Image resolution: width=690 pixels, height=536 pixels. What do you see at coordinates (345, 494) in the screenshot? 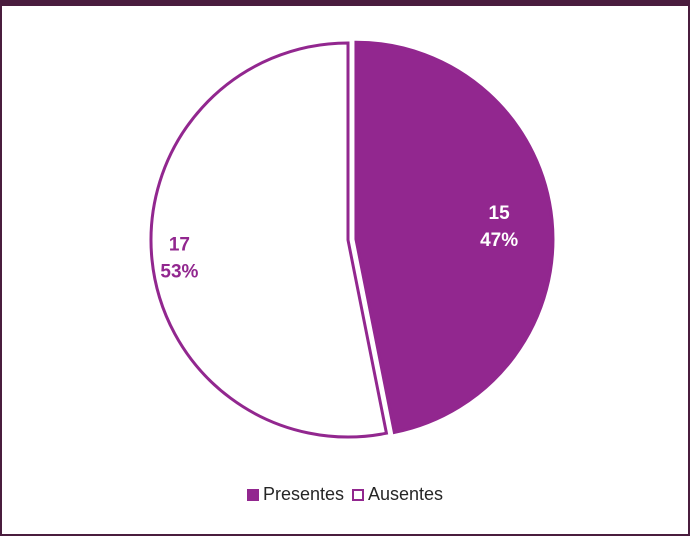
I see `legend: Presentes Ausentes` at bounding box center [345, 494].